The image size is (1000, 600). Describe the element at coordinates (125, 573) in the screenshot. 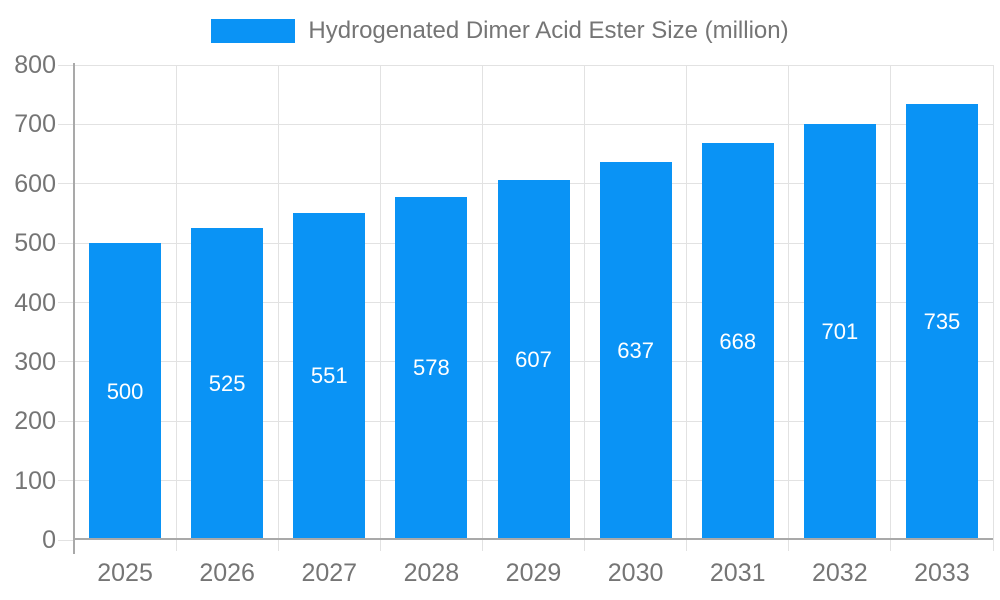

I see `x-tick-label-2025: 2025` at that location.